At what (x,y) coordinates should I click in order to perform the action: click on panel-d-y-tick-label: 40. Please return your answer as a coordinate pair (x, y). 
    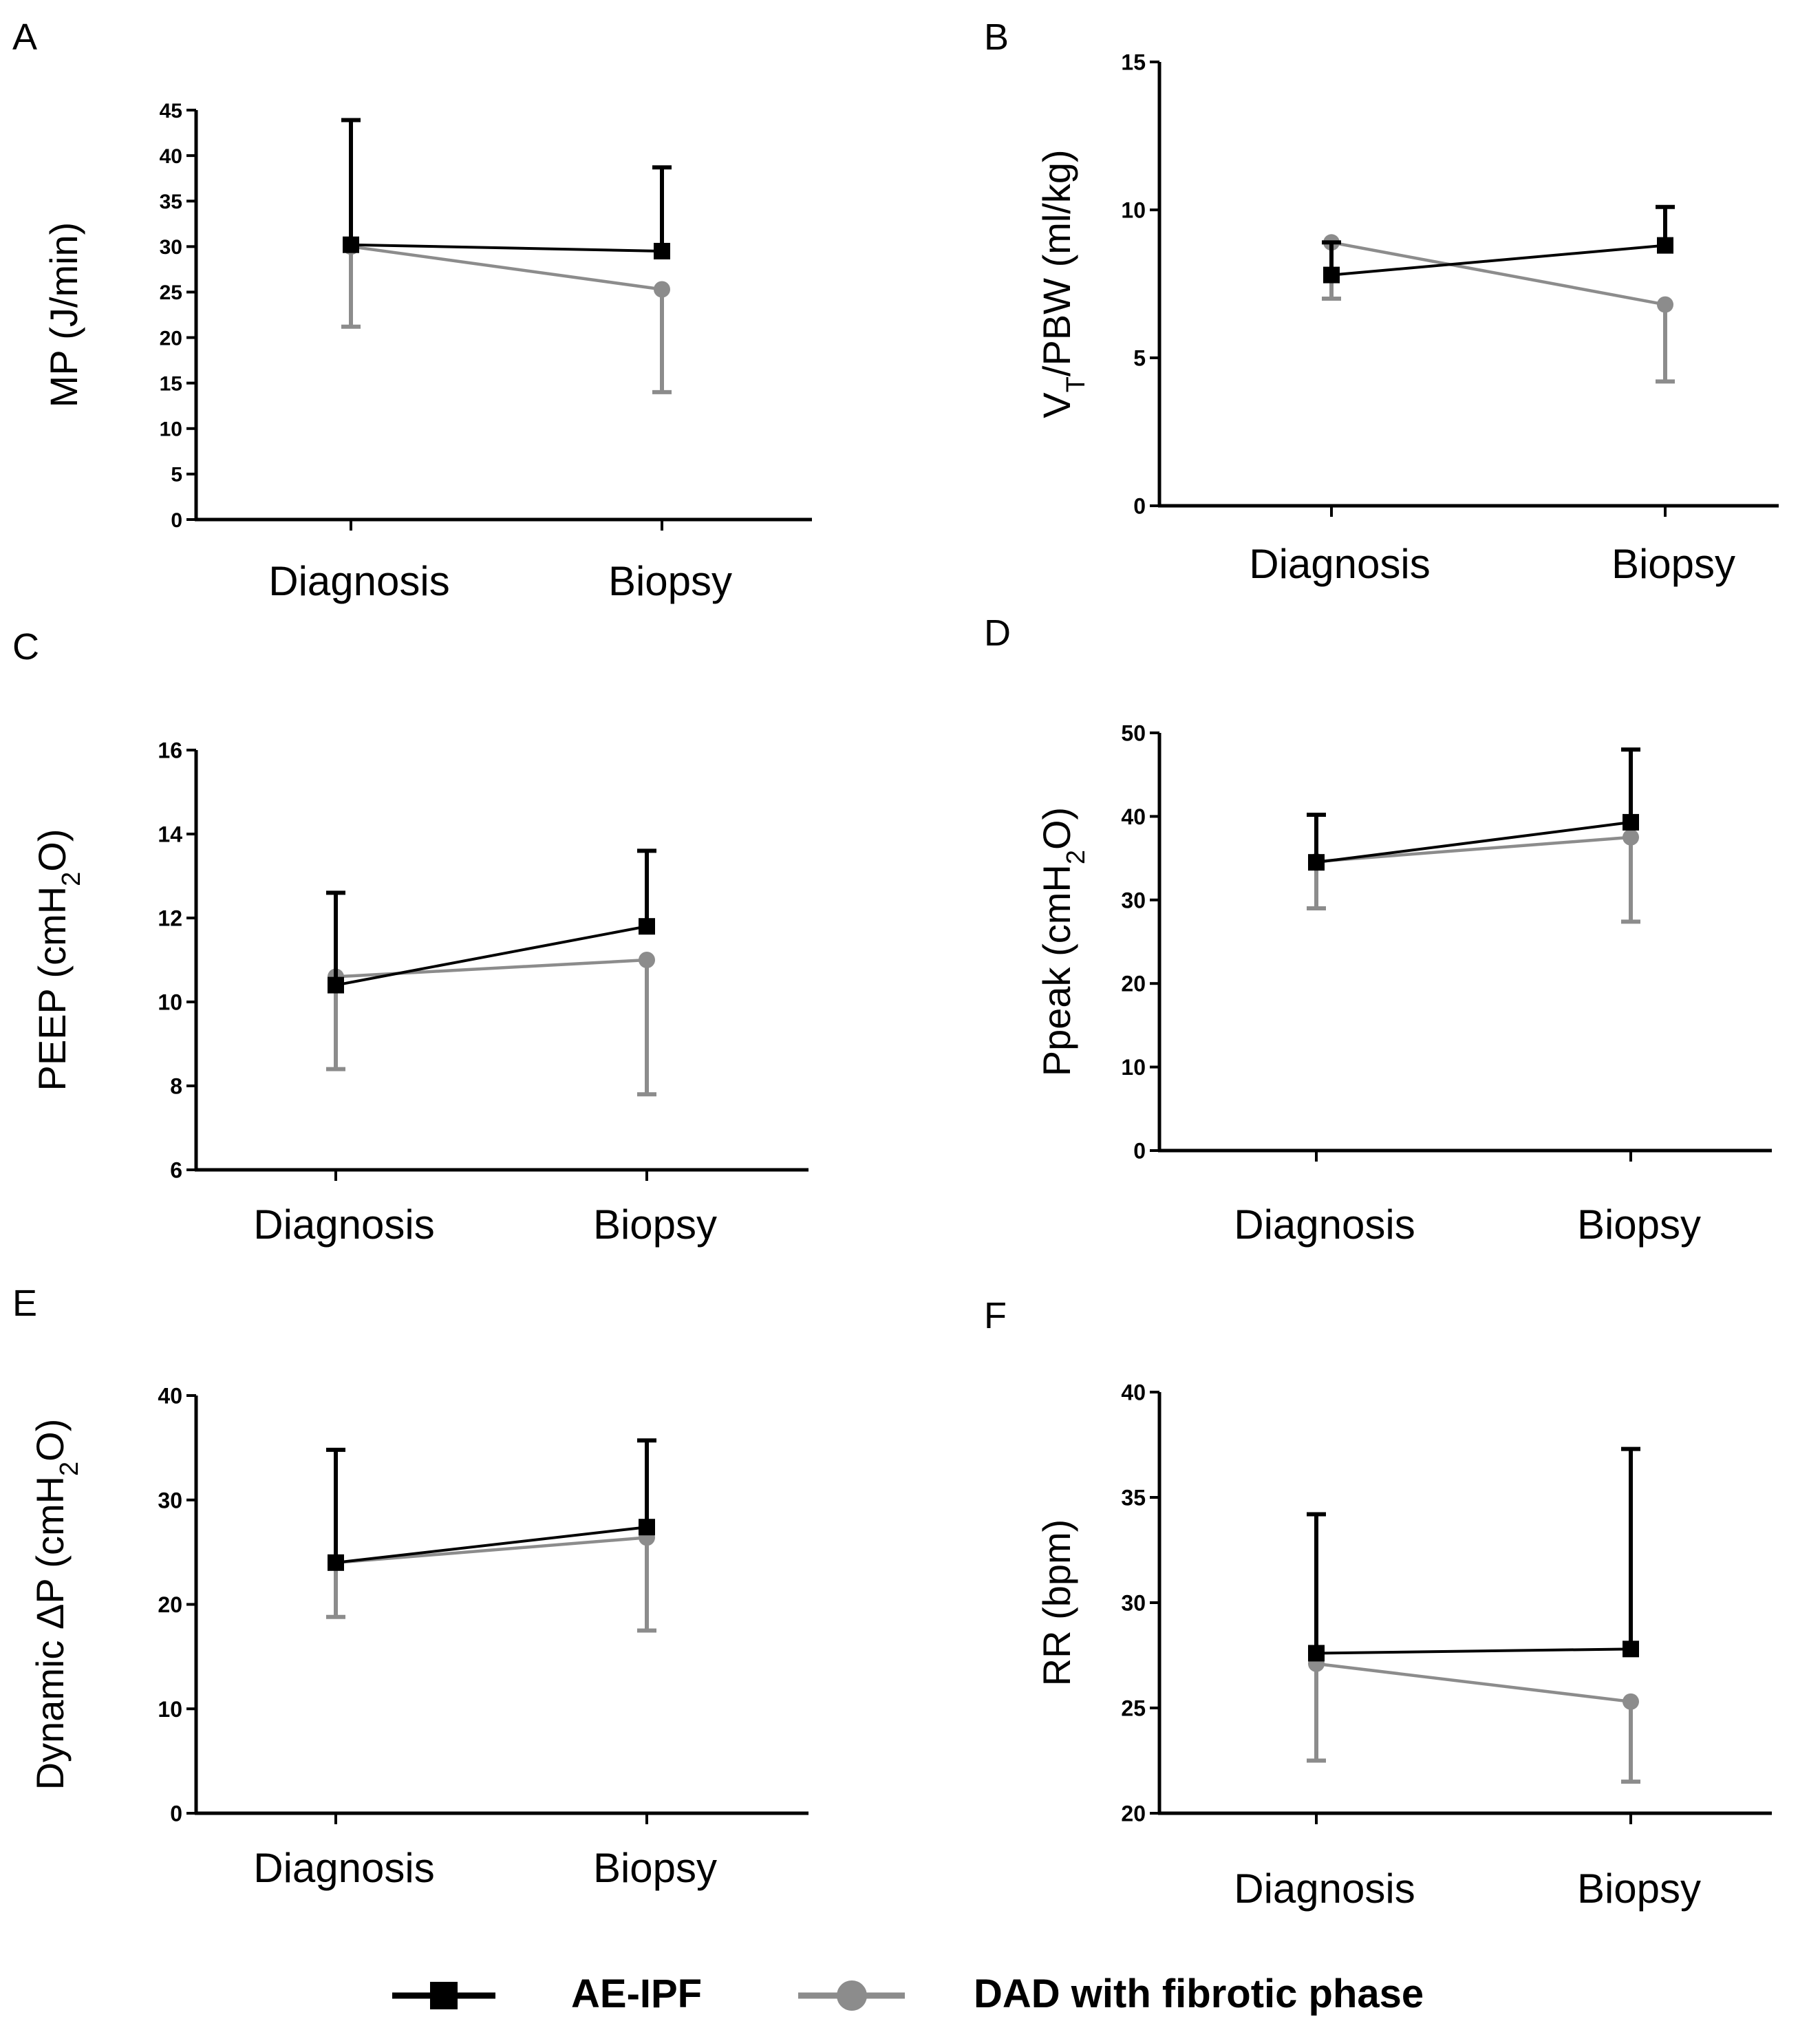
    Looking at the image, I should click on (1133, 816).